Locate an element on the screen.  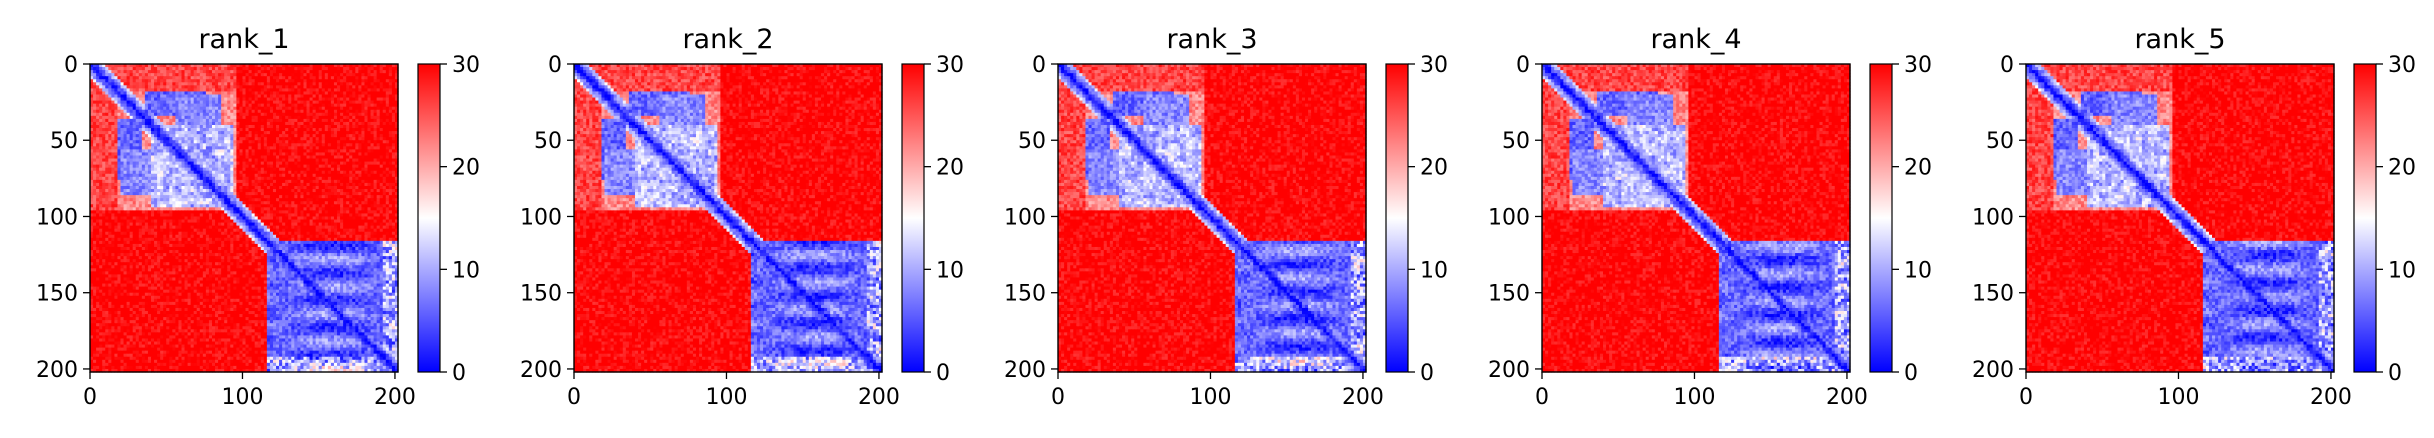
panel-title: rank_3 is located at coordinates (1211, 39).